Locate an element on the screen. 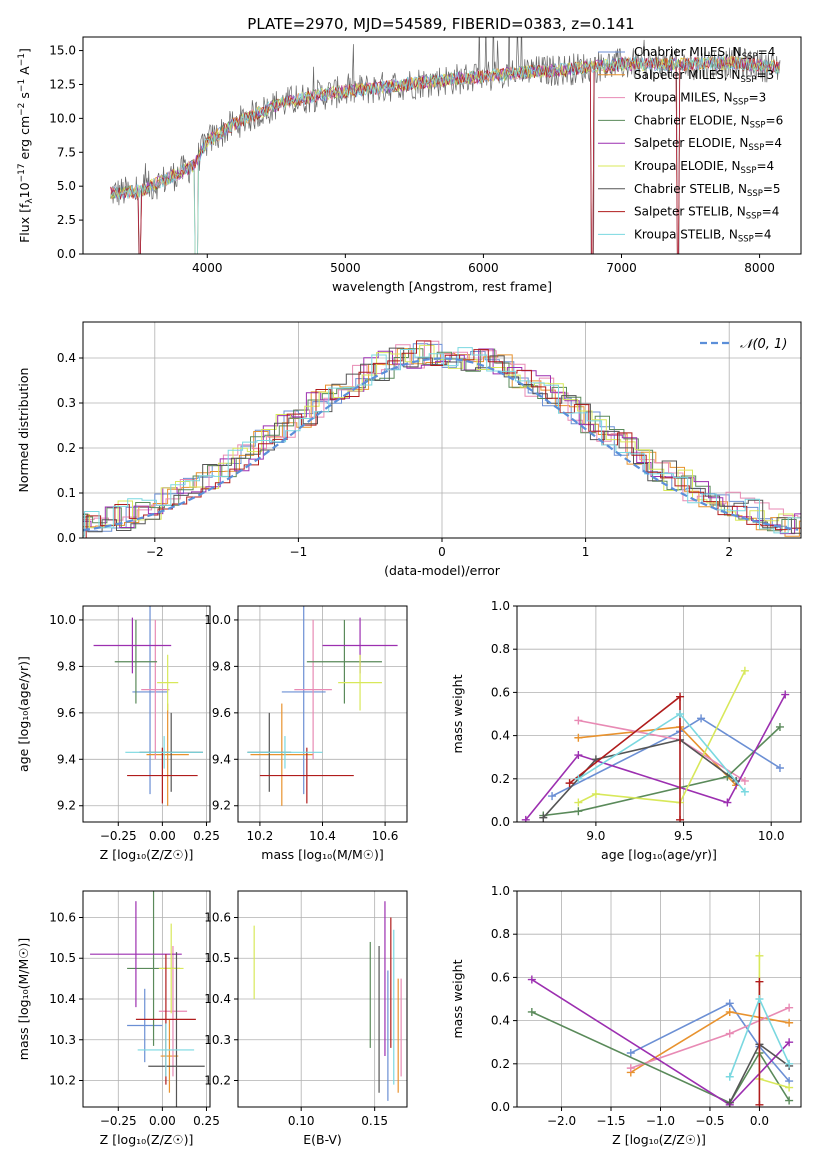  x-axis-label: wavelength [Angstrom, rest frame] is located at coordinates (442, 286).